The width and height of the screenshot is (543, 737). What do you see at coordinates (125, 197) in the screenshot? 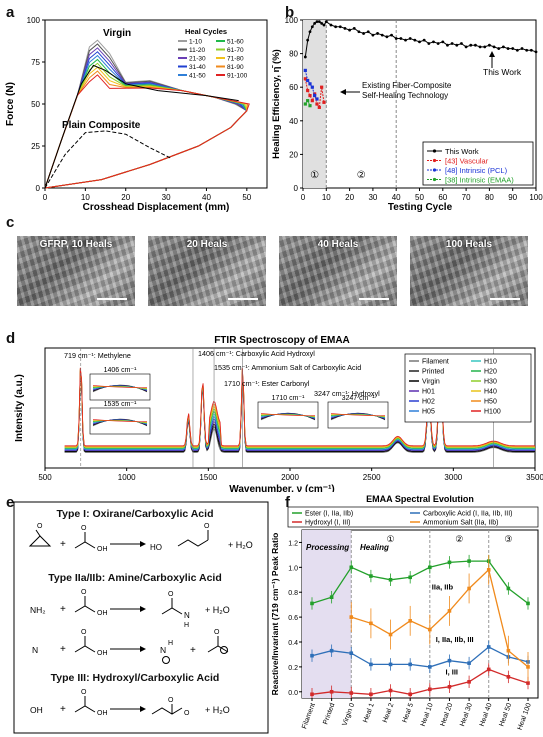
I see `xtick-label-a: 20` at bounding box center [125, 197].